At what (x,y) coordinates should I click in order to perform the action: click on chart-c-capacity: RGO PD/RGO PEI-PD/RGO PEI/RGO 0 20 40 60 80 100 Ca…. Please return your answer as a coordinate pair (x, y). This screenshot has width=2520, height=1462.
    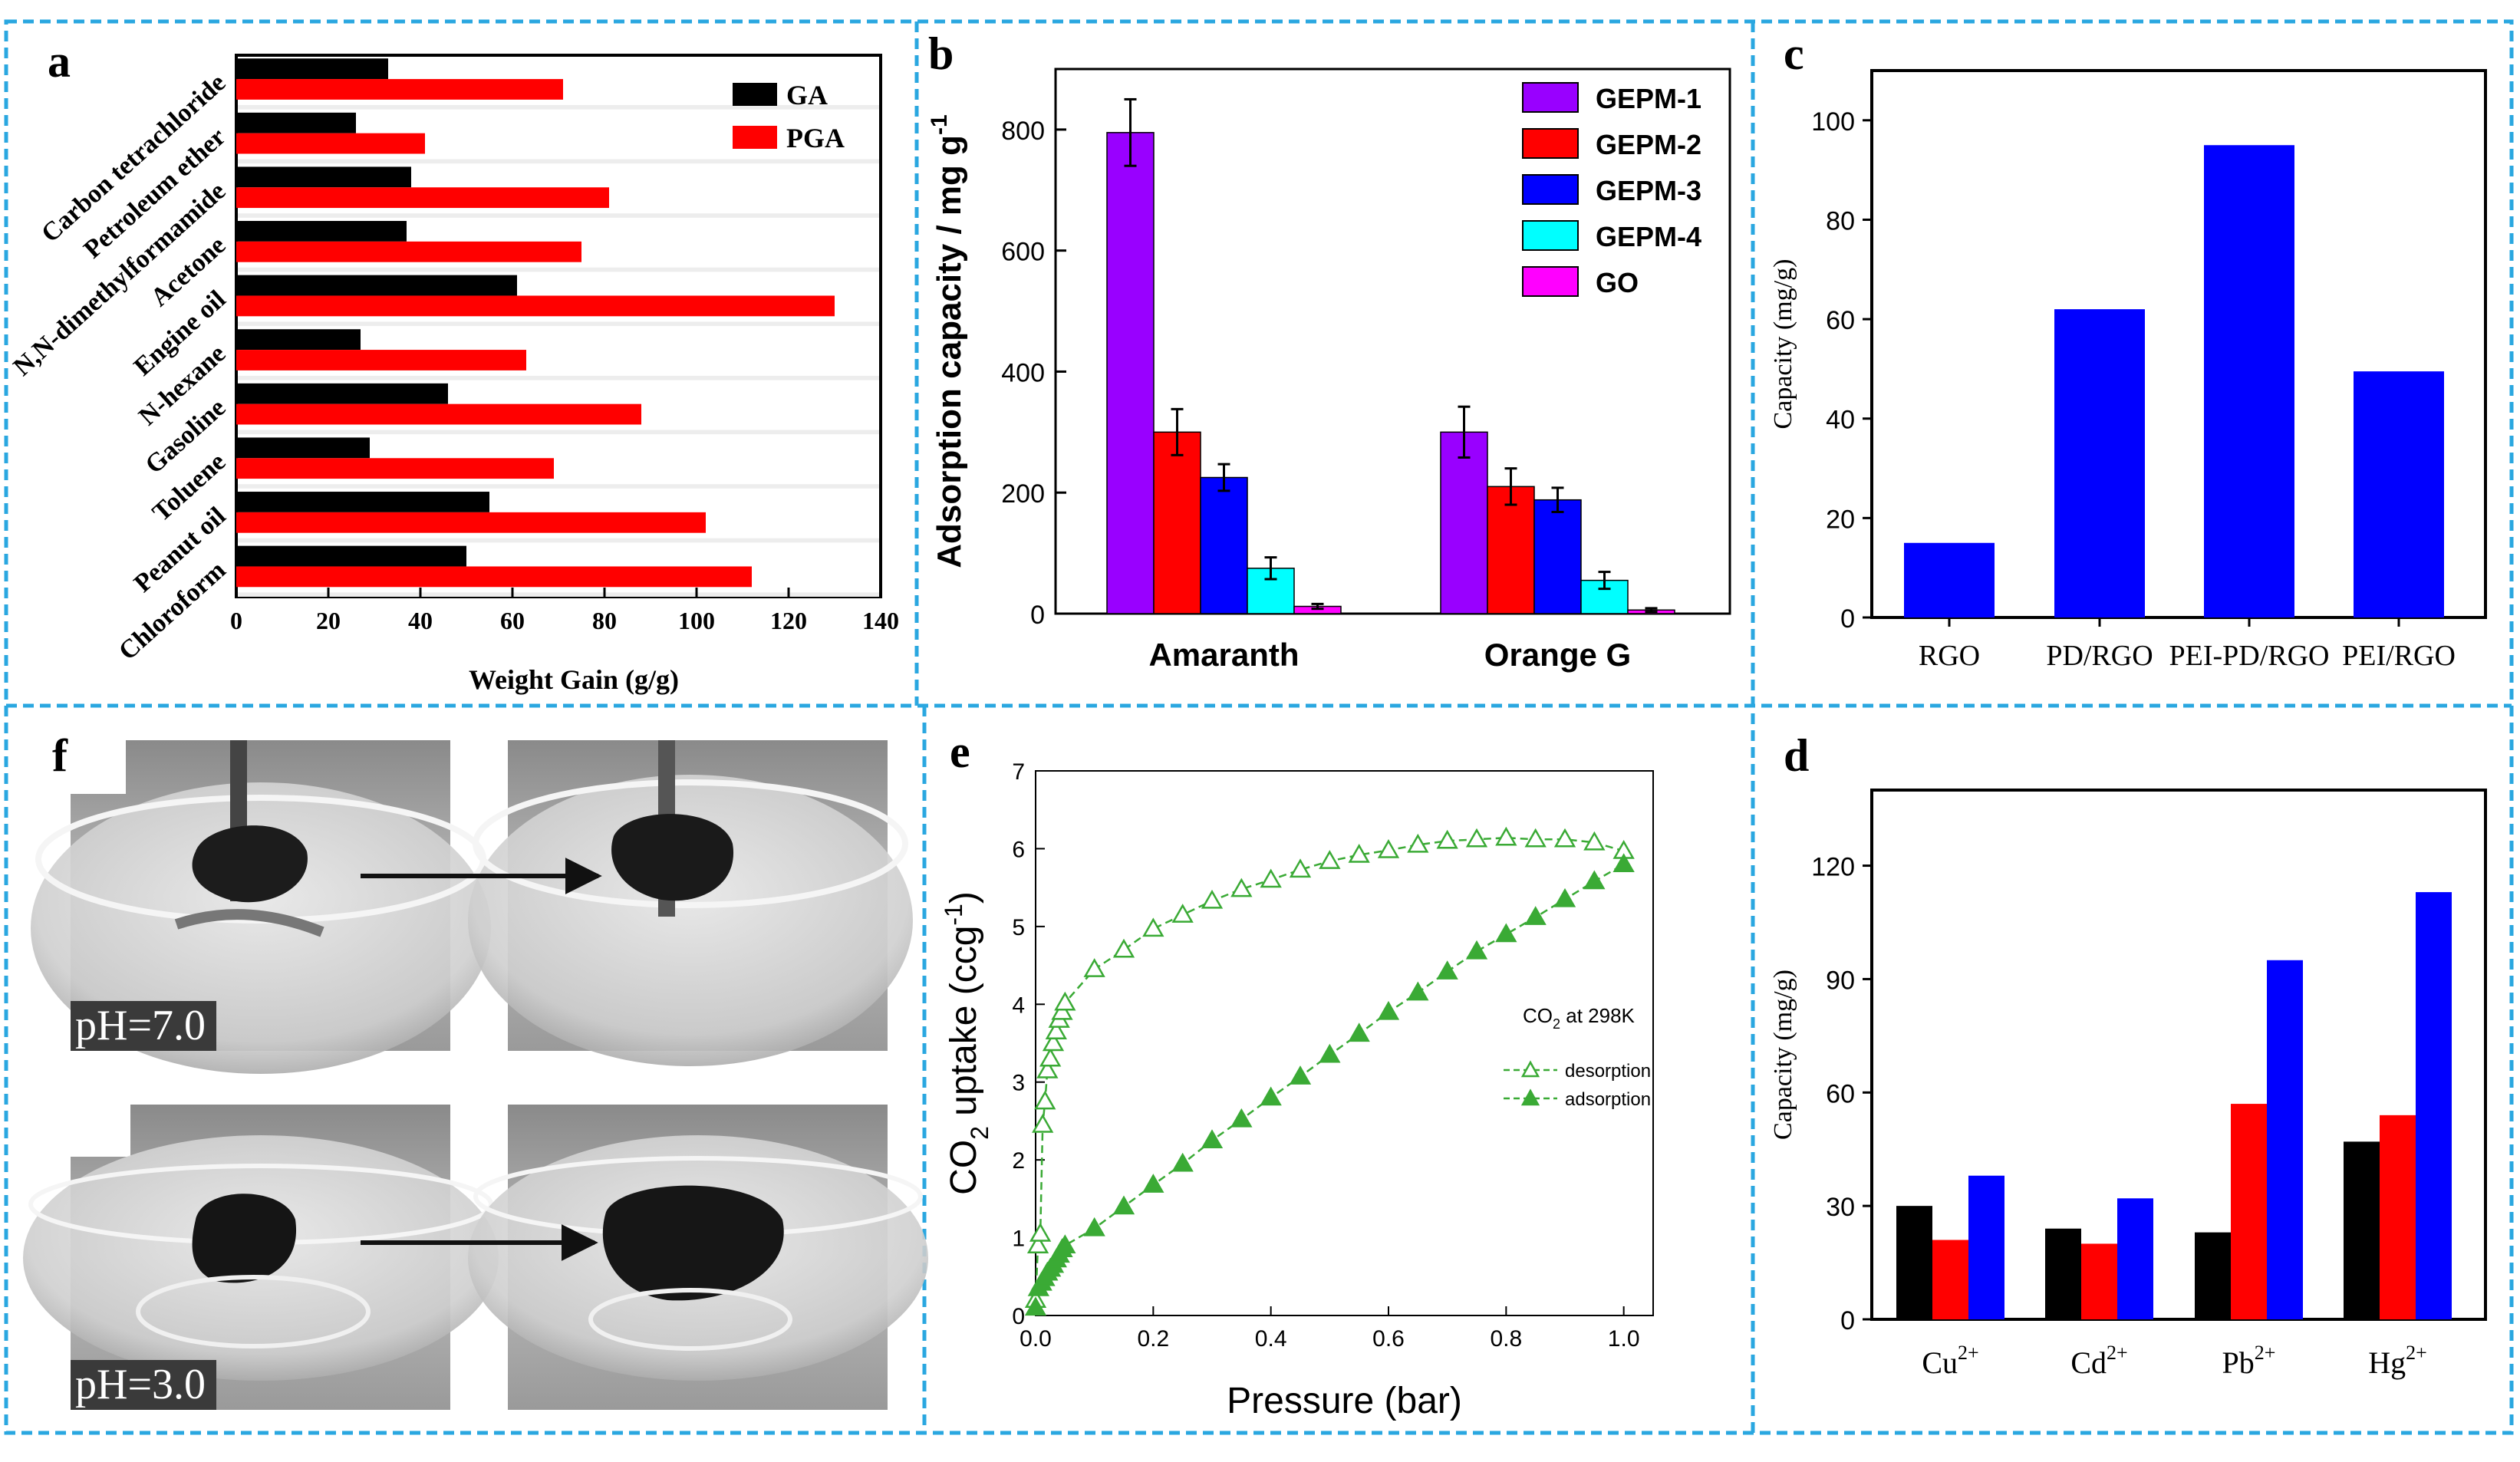
    Looking at the image, I should click on (2128, 370).